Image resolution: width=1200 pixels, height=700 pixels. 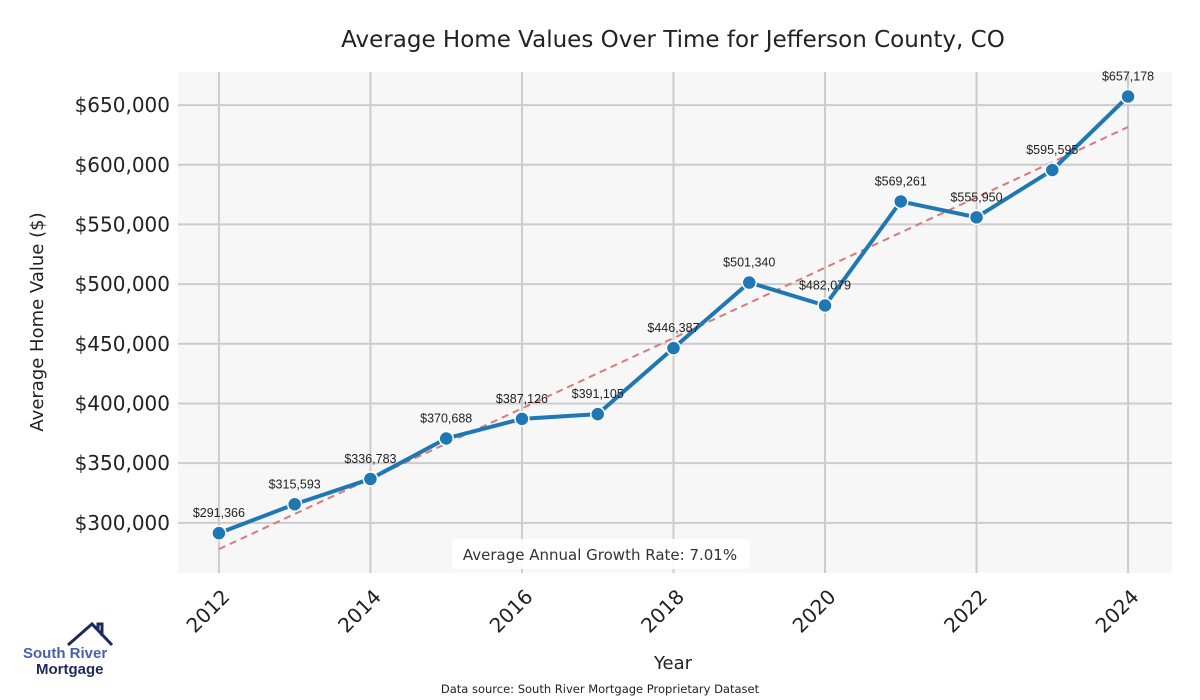 What do you see at coordinates (522, 399) in the screenshot?
I see `data-label: $387,126` at bounding box center [522, 399].